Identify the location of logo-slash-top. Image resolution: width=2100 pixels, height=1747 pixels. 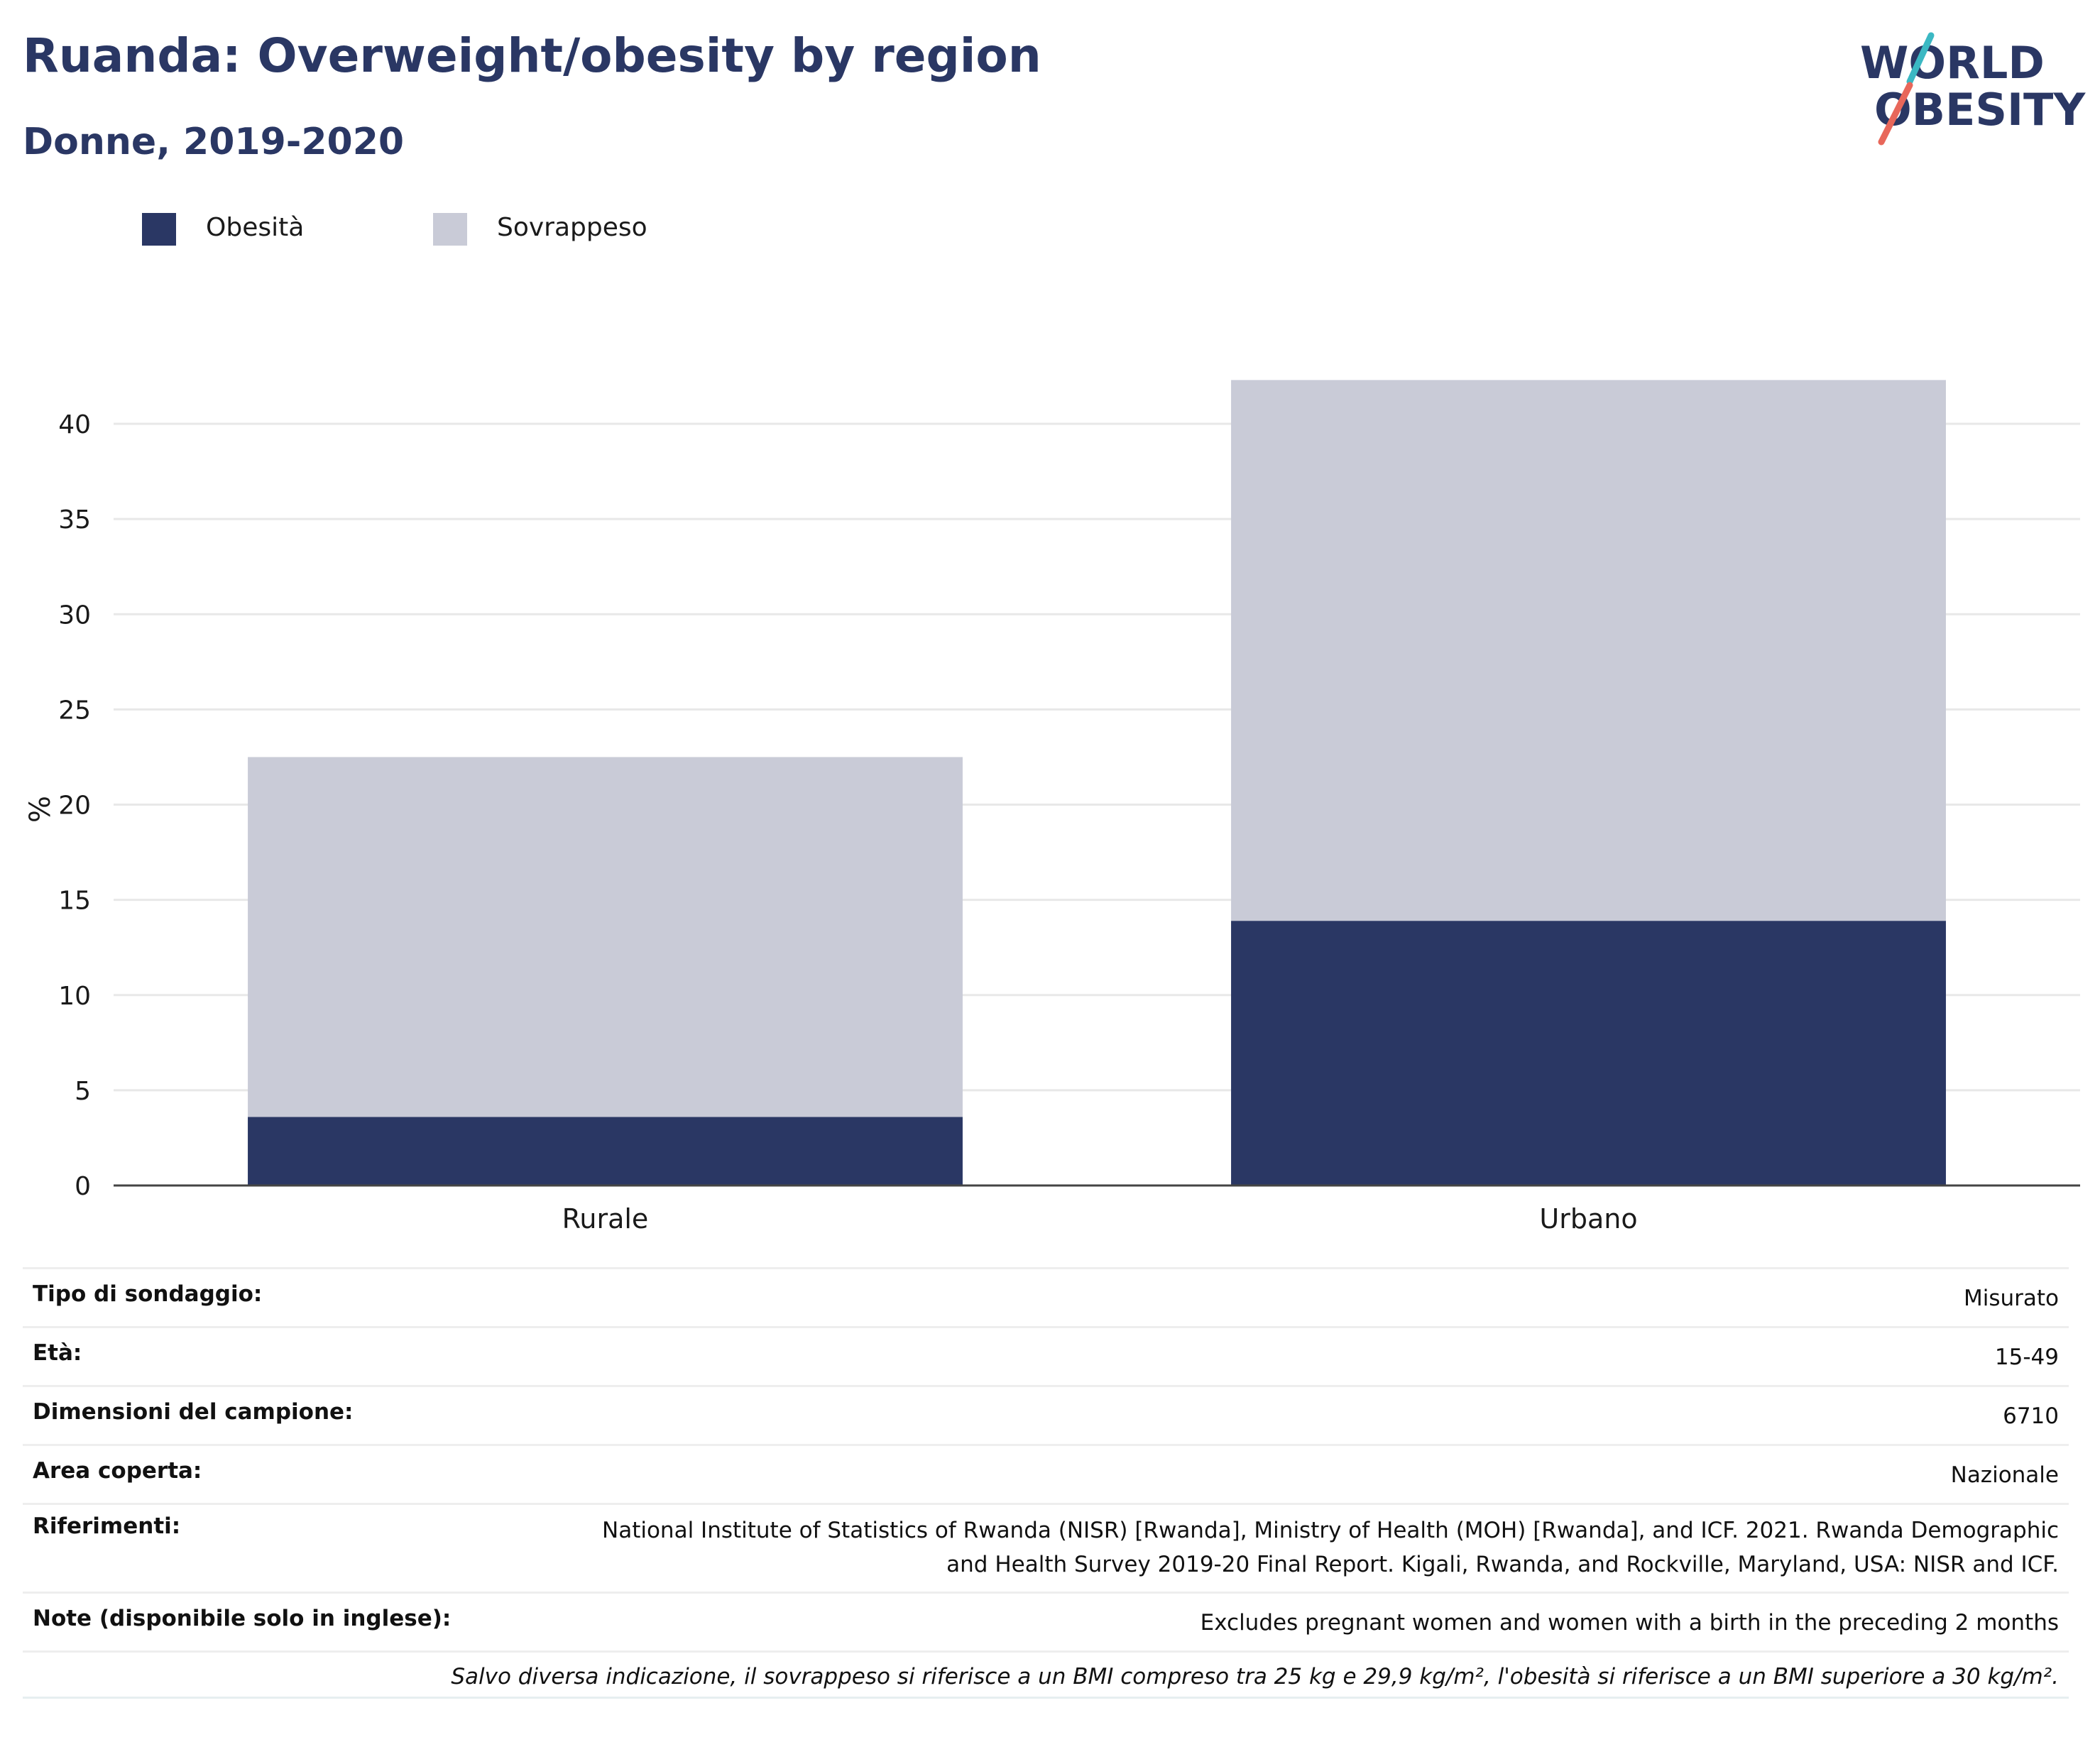
(1920, 58).